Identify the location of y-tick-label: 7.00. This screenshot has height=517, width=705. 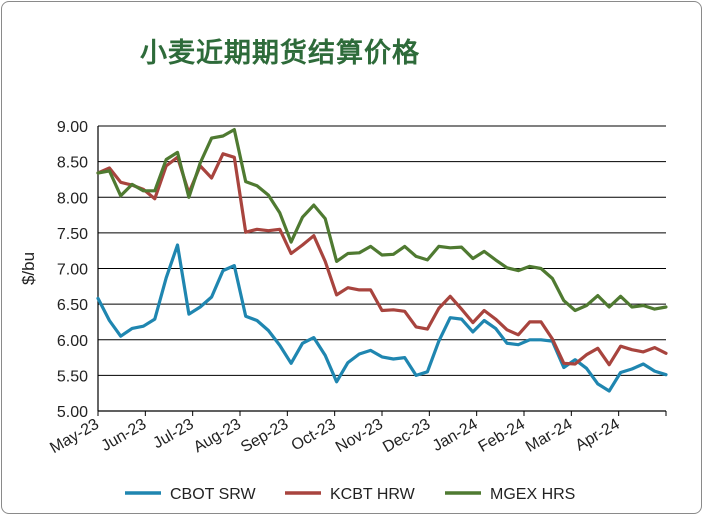
(72, 270).